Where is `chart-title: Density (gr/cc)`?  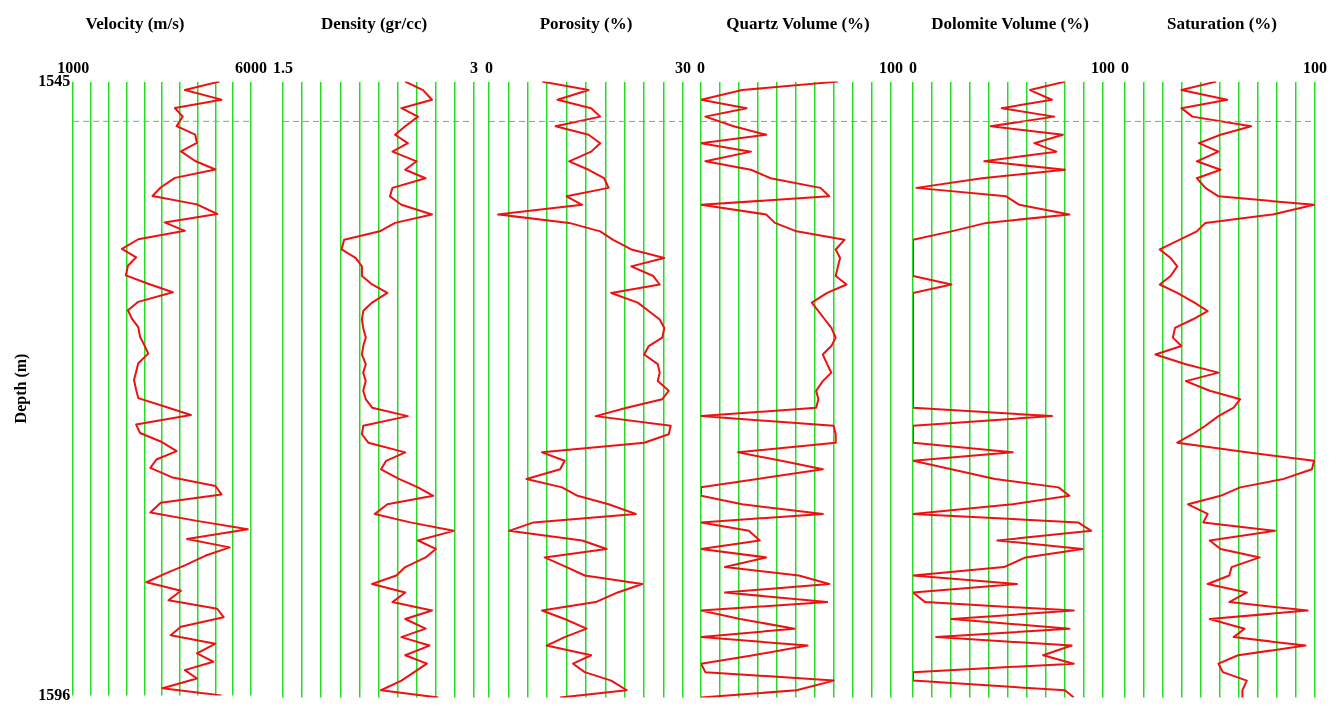
chart-title: Density (gr/cc) is located at coordinates (374, 23).